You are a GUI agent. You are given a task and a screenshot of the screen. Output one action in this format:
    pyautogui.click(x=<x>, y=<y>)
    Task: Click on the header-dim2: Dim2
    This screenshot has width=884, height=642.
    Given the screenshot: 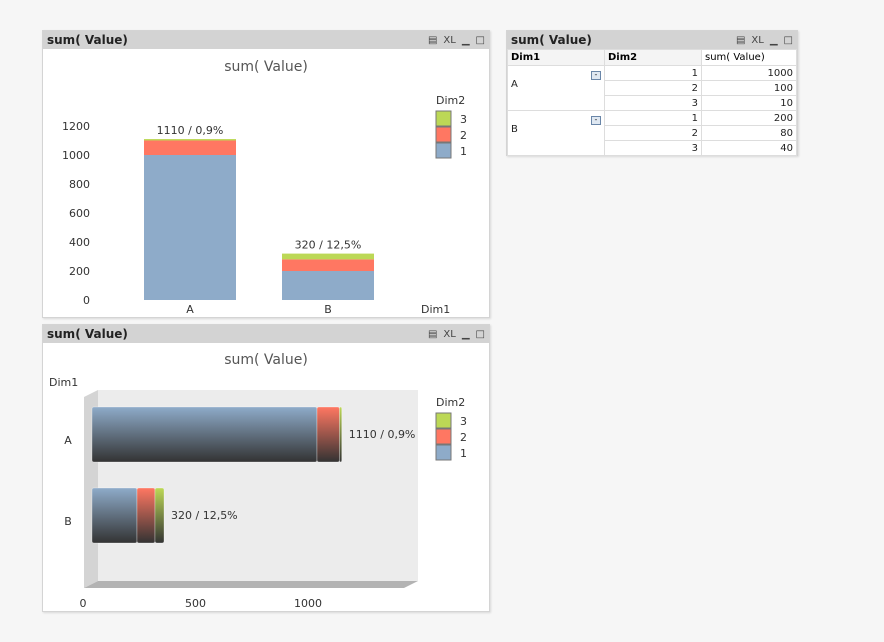 What is the action you would take?
    pyautogui.click(x=653, y=57)
    